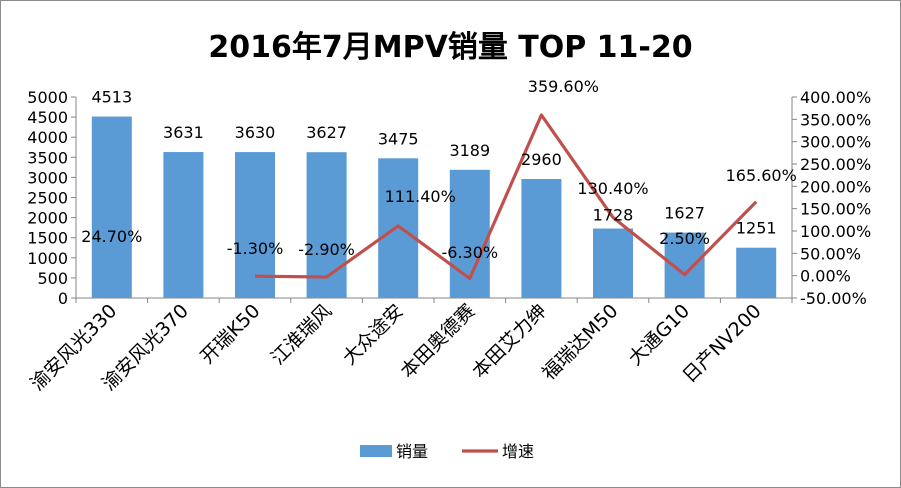  Describe the element at coordinates (398, 138) in the screenshot. I see `bar-value-label: 3475` at that location.